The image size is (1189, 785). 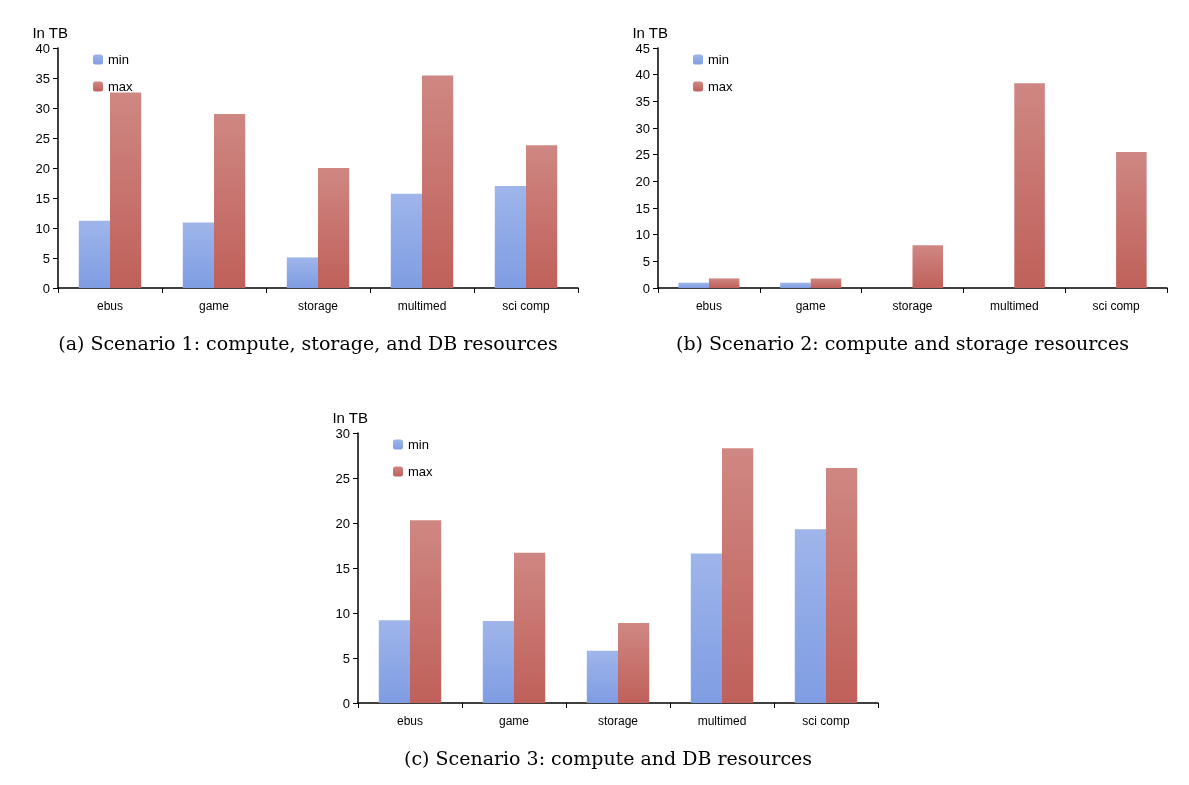 What do you see at coordinates (608, 757) in the screenshot?
I see `text: (c) Scenario 3: compute and DB resources` at bounding box center [608, 757].